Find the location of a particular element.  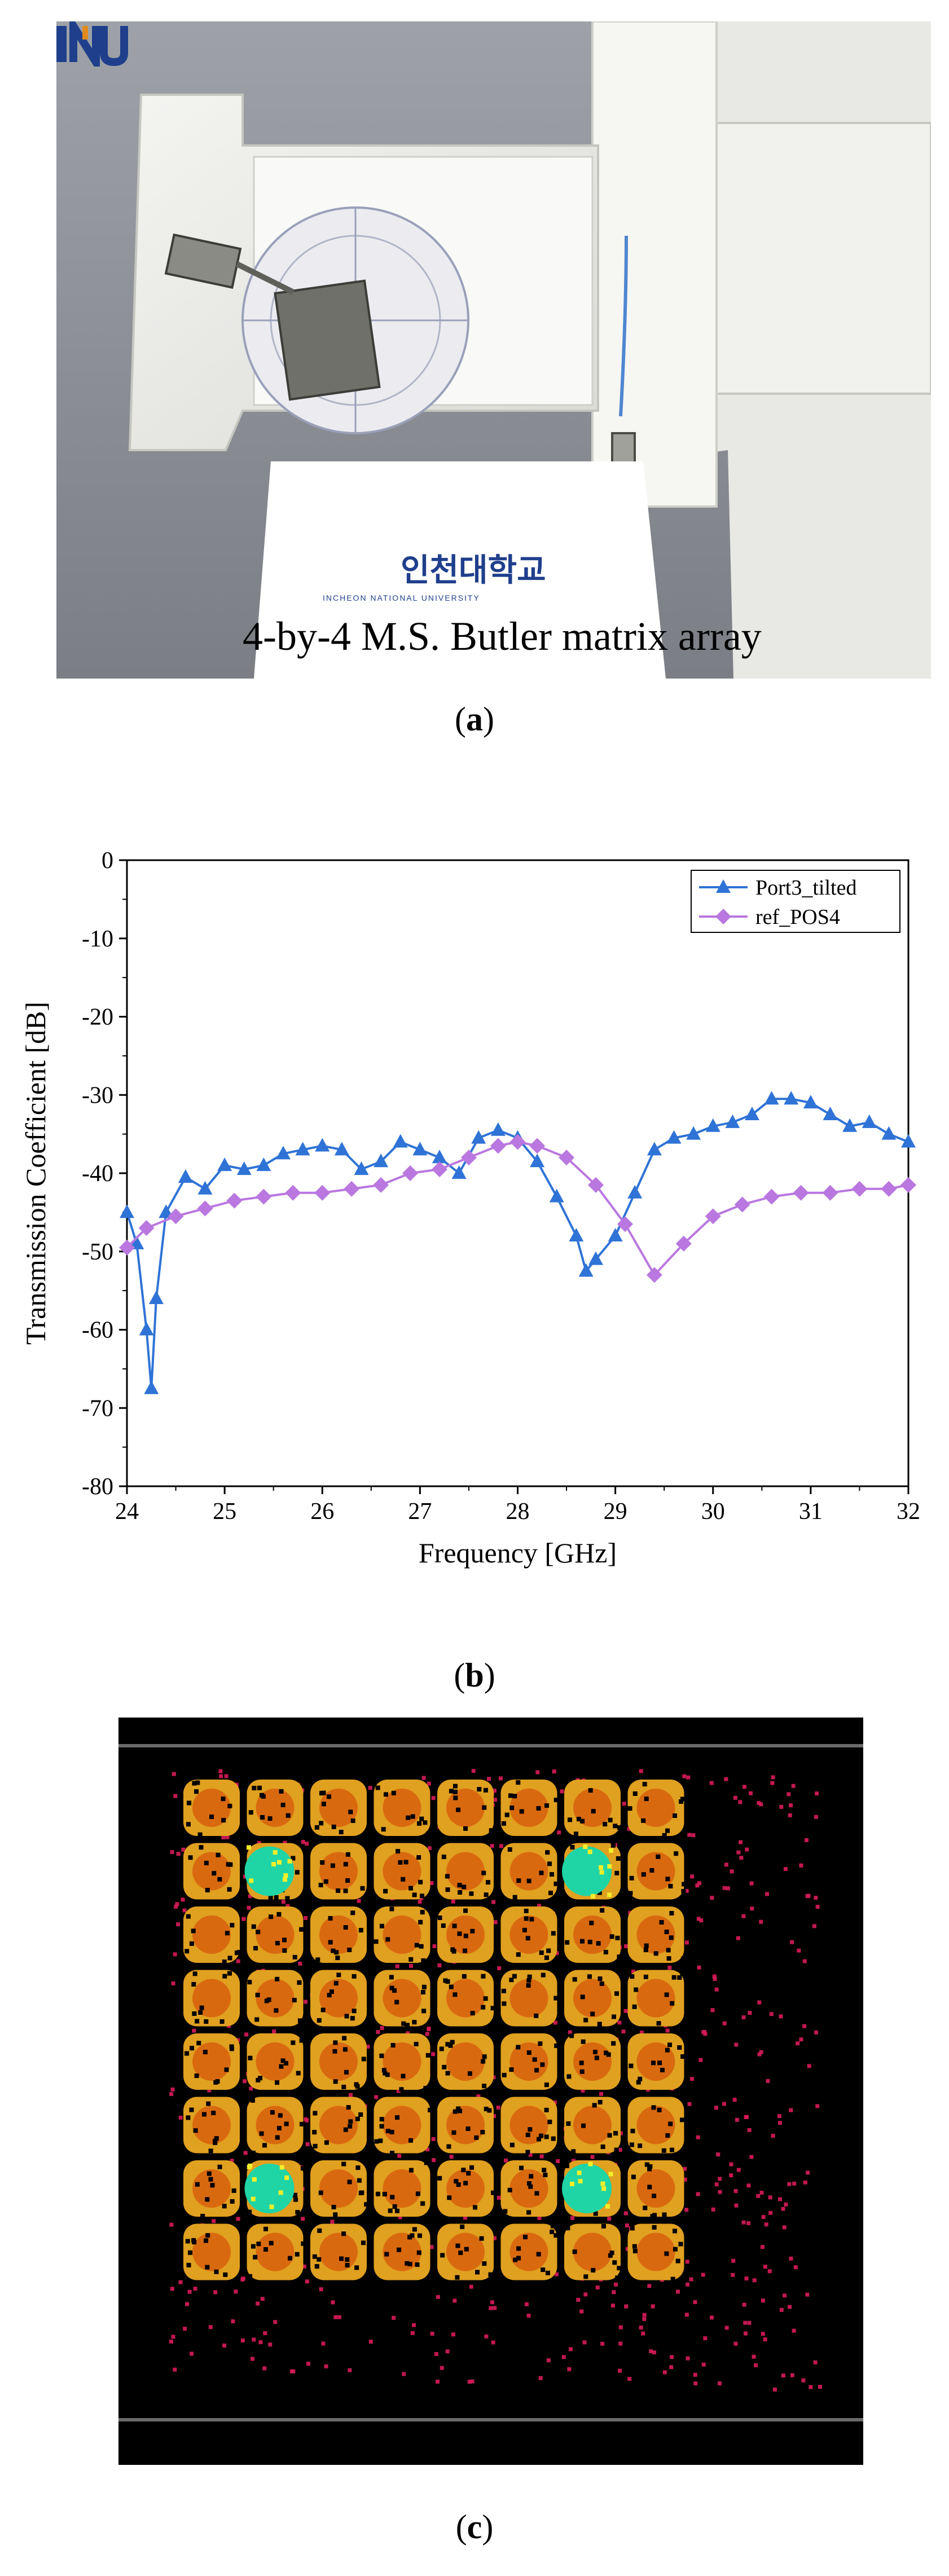

y-tick-label: -50 is located at coordinates (97, 1252).